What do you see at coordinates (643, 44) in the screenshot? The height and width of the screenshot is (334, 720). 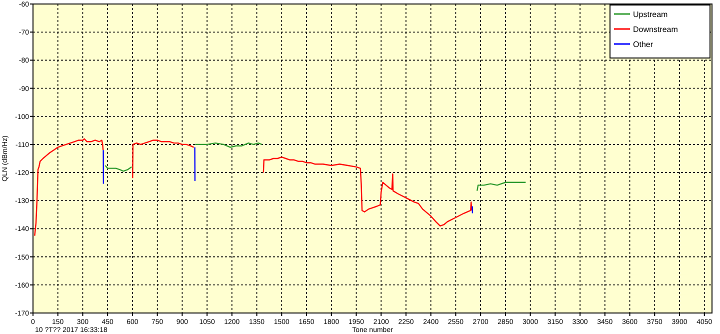 I see `legend-label: Other` at bounding box center [643, 44].